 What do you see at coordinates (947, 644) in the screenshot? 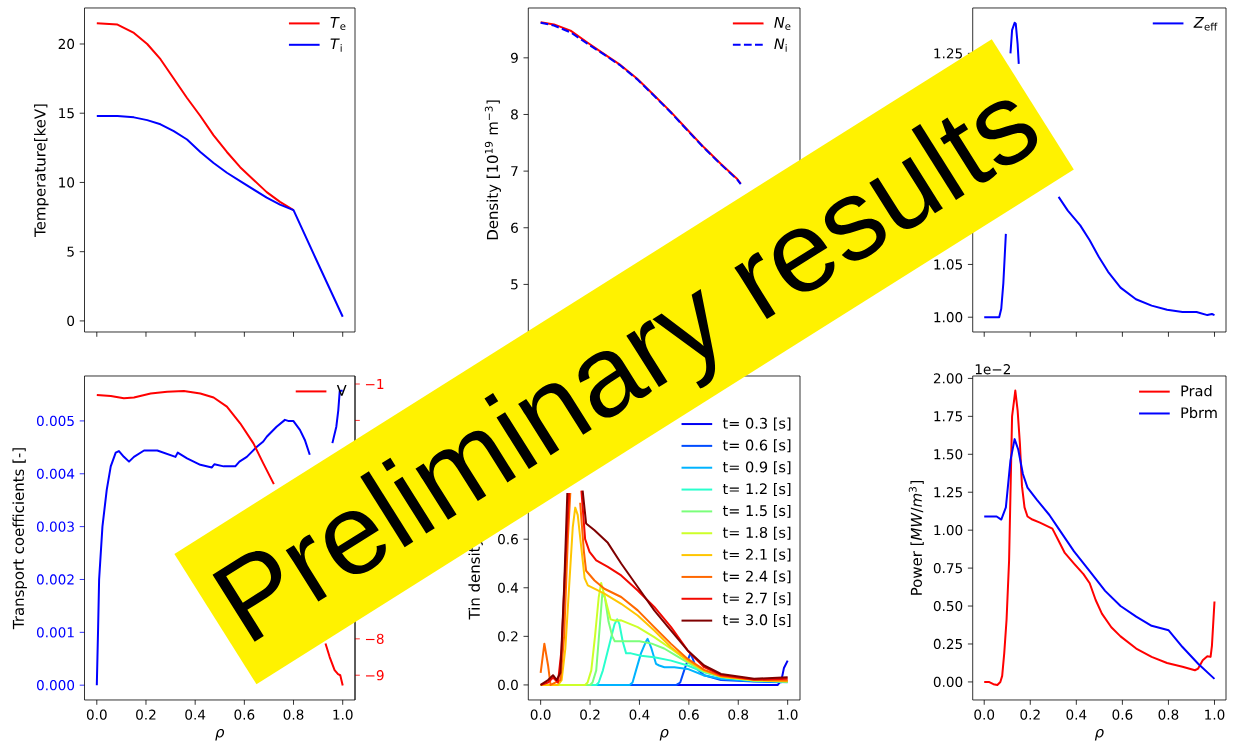
I see `y-tick-label: 0.25` at bounding box center [947, 644].